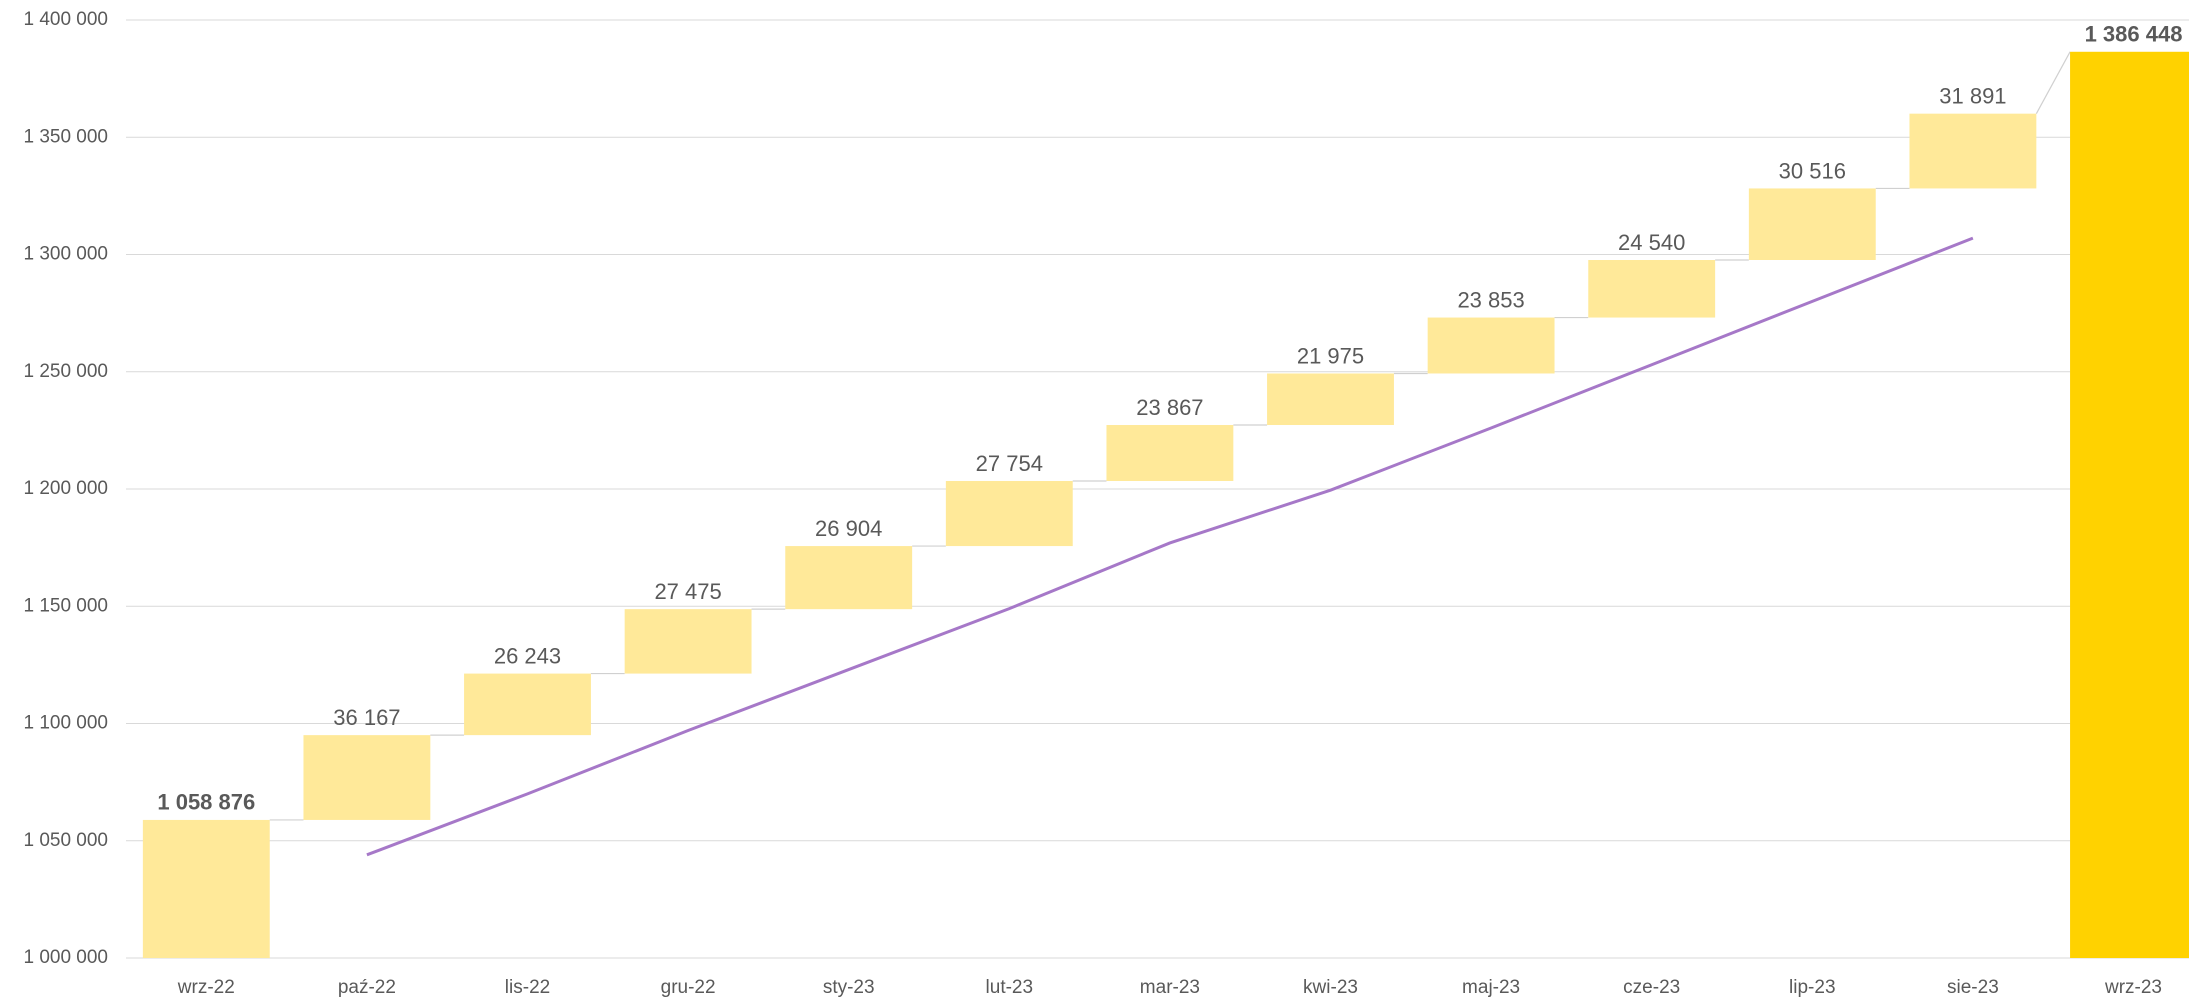  Describe the element at coordinates (1009, 463) in the screenshot. I see `data-label: 27 754` at that location.